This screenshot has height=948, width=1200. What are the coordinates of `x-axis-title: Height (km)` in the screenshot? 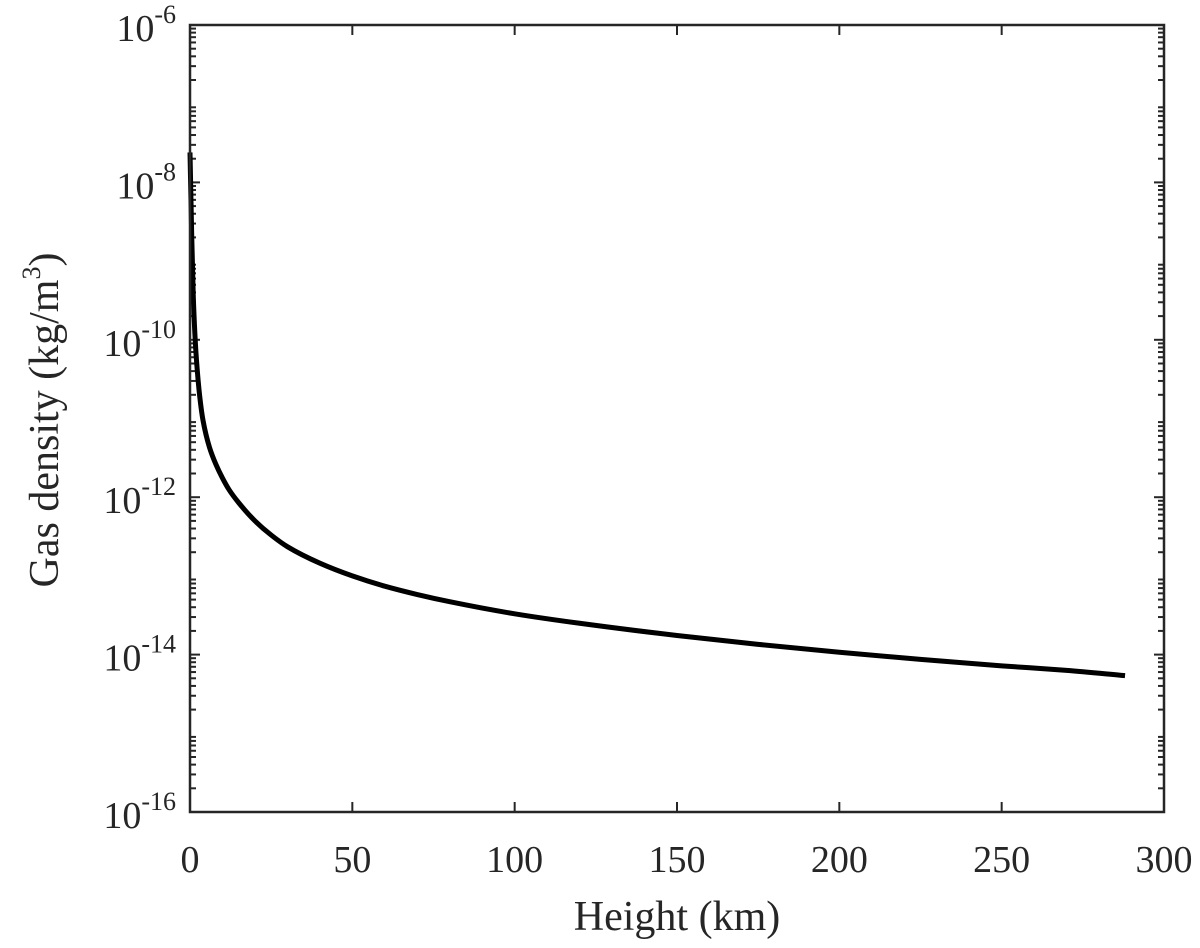 It's located at (677, 917).